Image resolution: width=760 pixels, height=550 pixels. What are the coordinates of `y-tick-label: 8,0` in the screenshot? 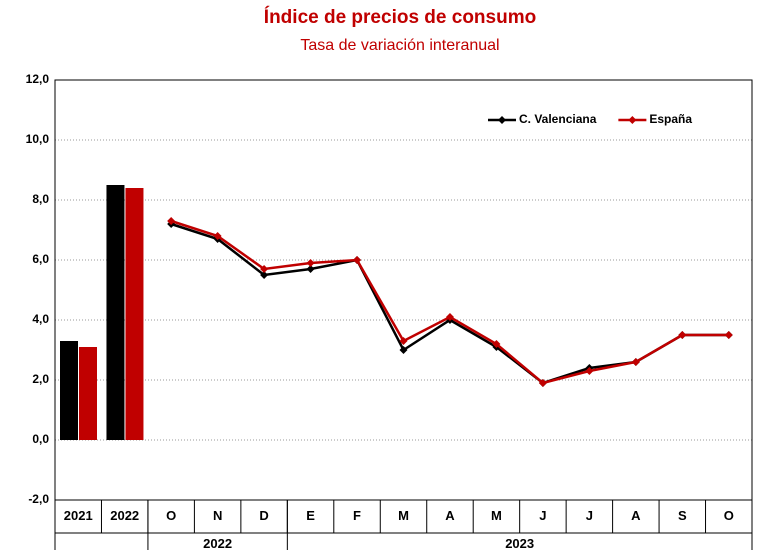 It's located at (40, 199).